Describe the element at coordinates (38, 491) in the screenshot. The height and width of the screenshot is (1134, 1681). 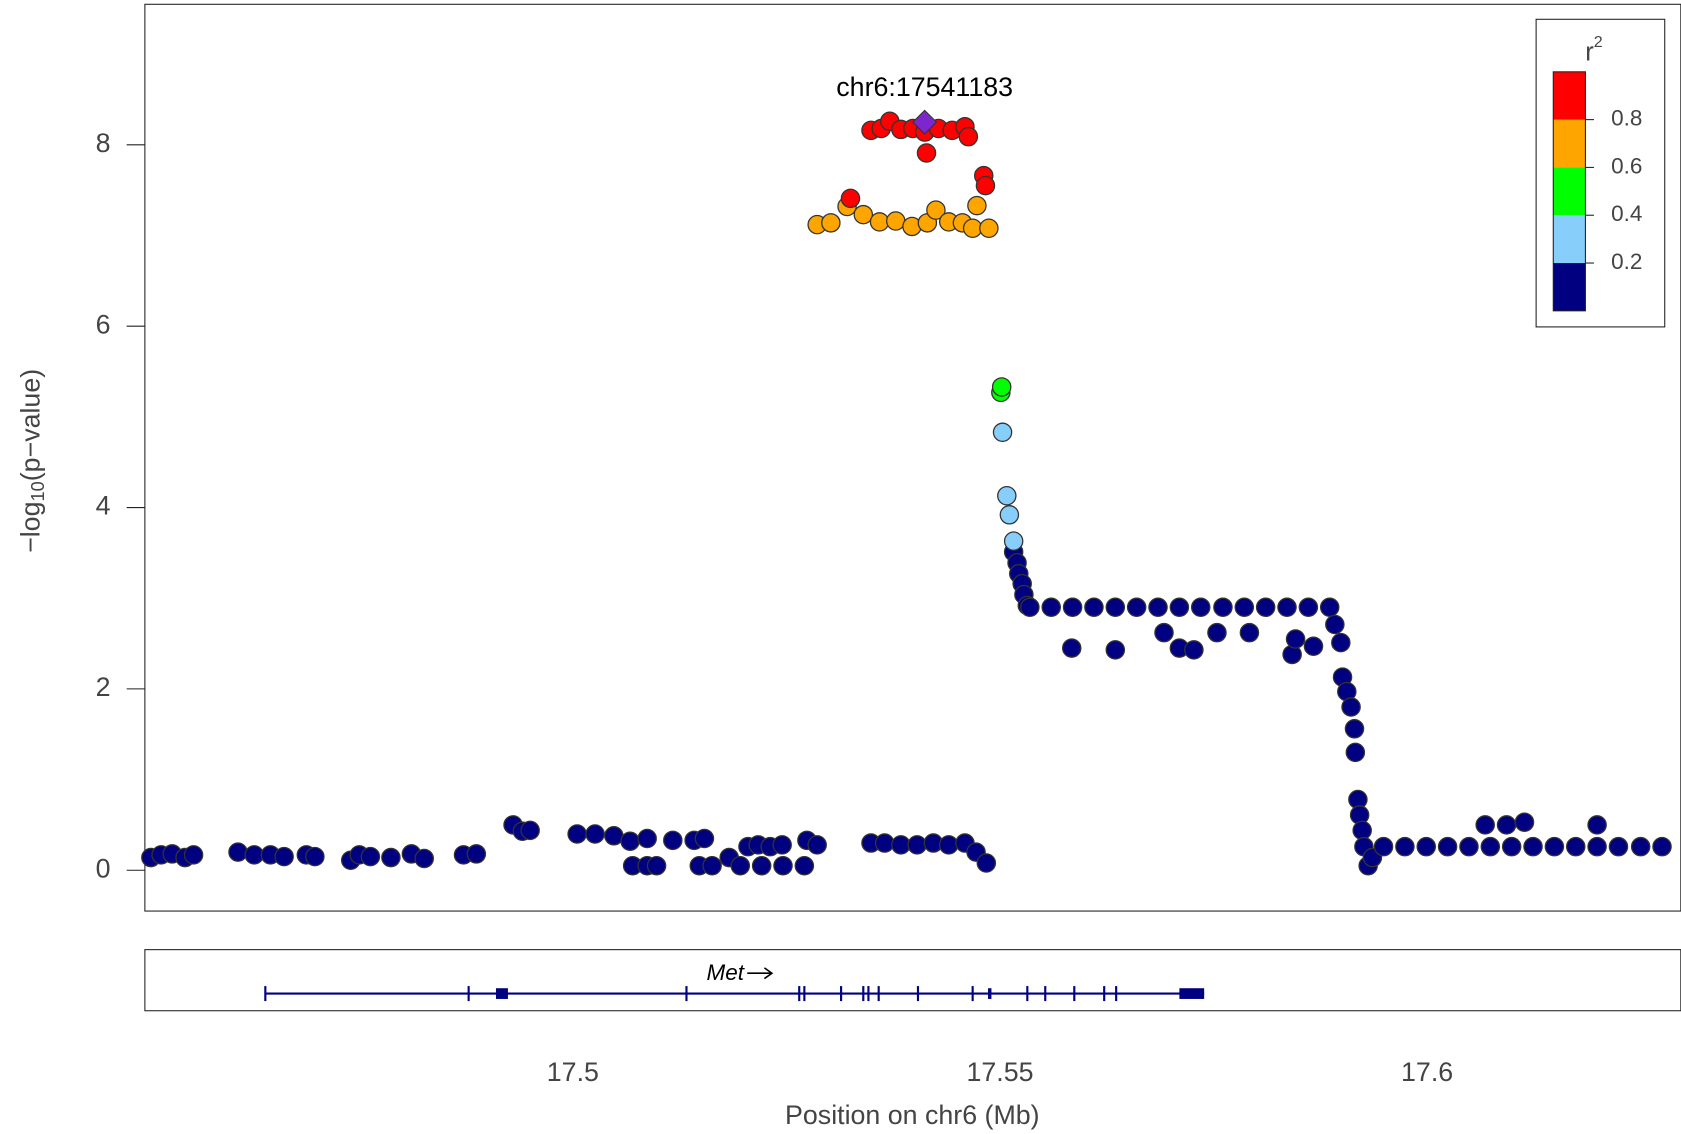
I see `y-label-subscript: 10` at that location.